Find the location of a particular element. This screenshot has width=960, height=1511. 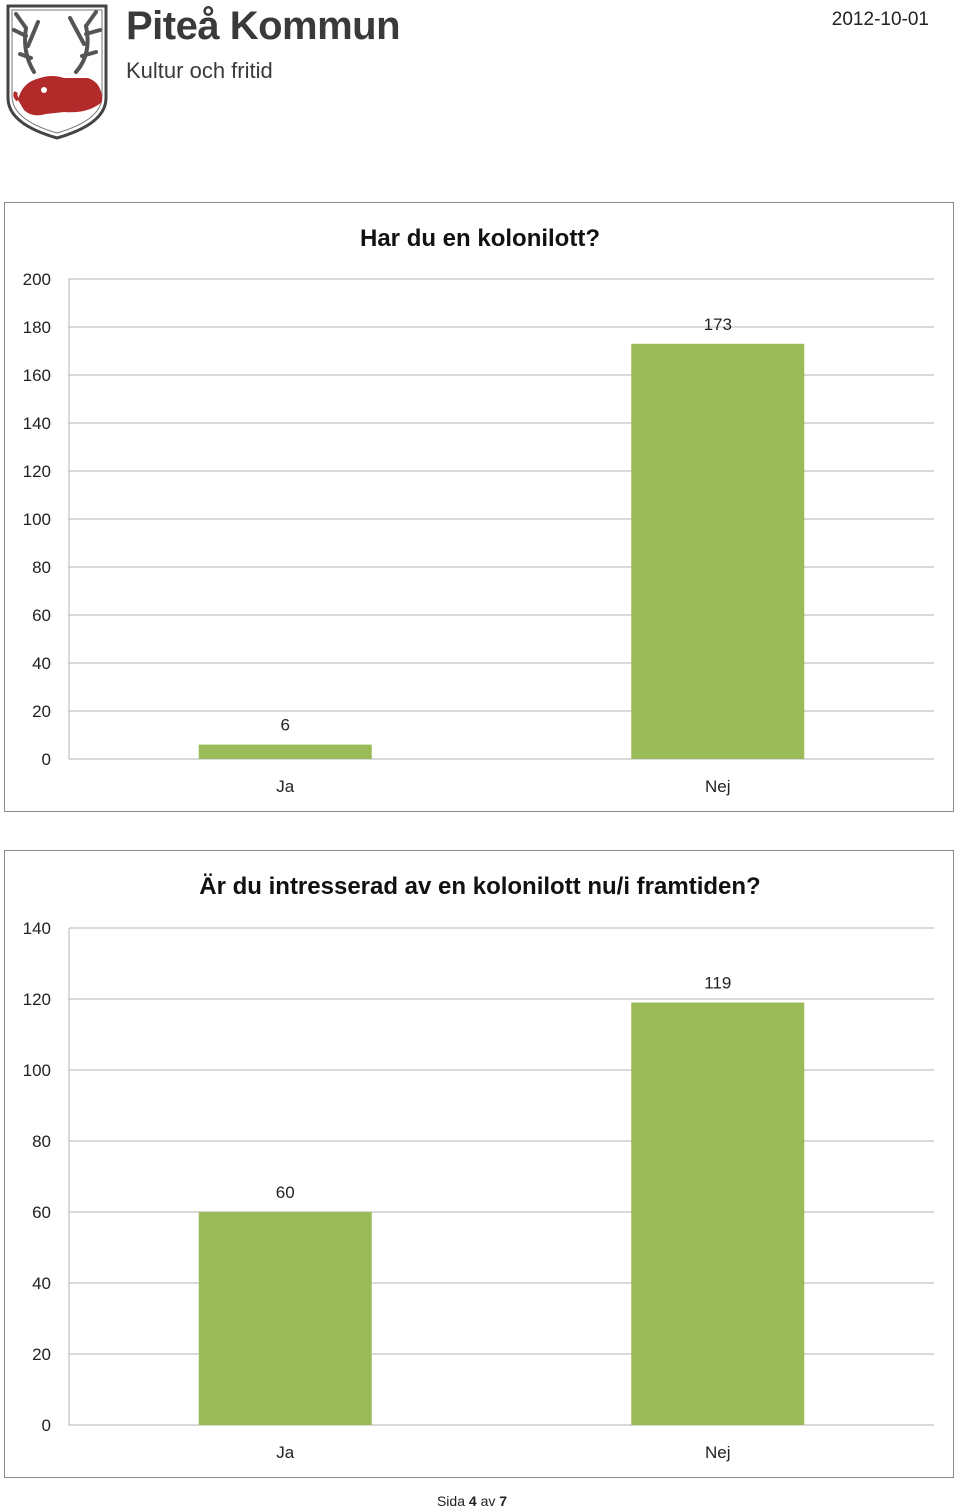

chart2-bar-nej is located at coordinates (718, 1213).